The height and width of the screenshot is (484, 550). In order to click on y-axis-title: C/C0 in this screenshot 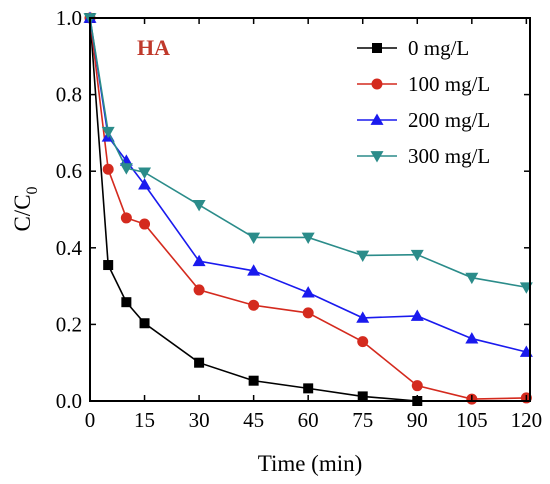, I will do `click(25, 208)`.